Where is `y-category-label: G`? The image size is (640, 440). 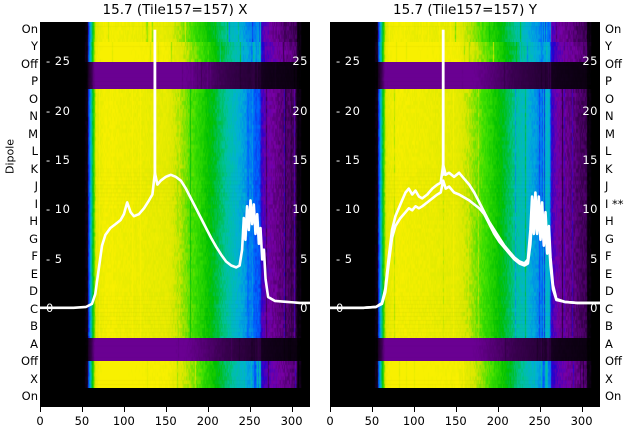
y-category-label: G is located at coordinates (33, 238).